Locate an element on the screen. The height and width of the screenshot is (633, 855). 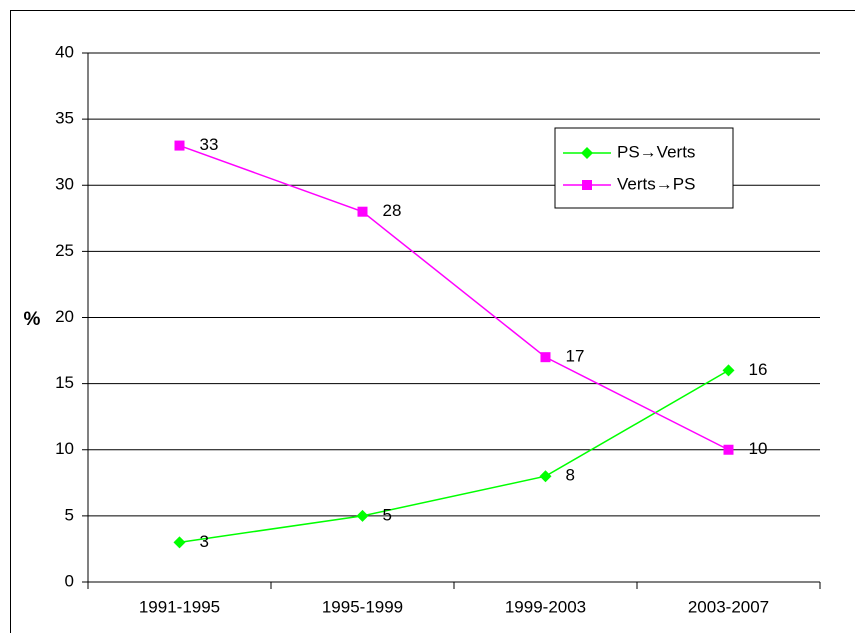
x-tick-label: 1991-1995 is located at coordinates (179, 606).